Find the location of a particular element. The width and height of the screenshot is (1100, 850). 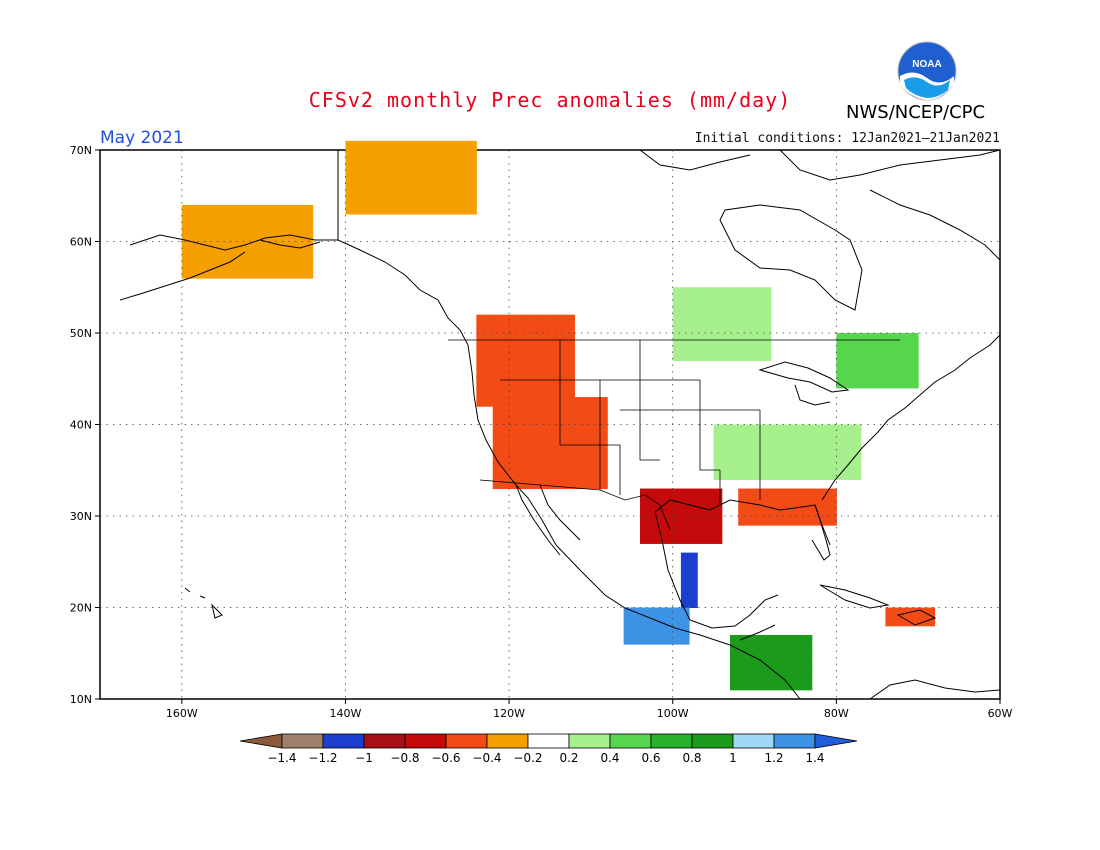

political-borders is located at coordinates (674, 435).